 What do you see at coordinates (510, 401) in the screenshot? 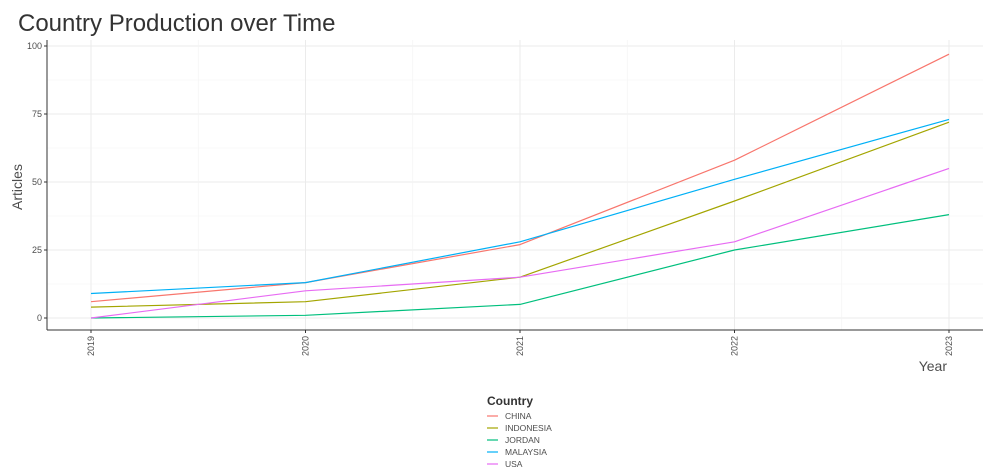
I see `legend-title: Country` at bounding box center [510, 401].